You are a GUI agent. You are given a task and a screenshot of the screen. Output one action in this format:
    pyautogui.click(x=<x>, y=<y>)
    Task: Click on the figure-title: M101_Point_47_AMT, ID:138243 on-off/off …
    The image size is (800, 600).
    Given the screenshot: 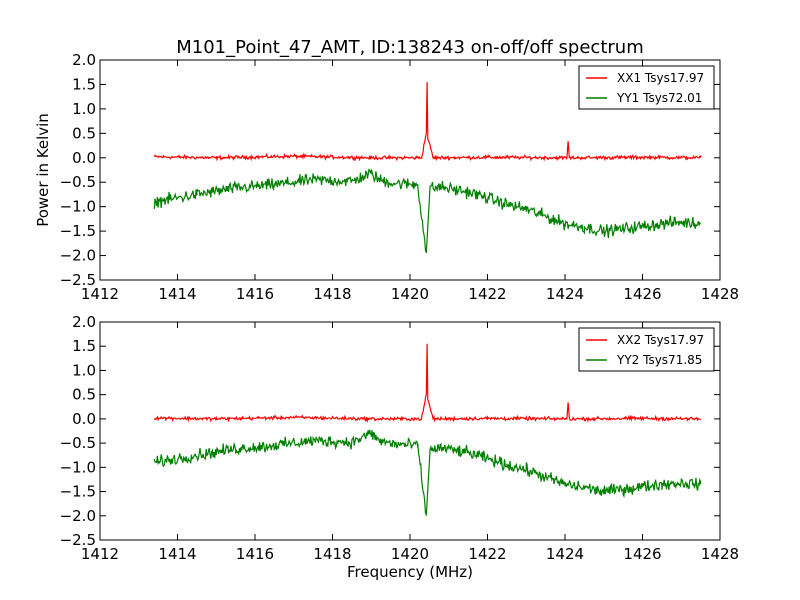 What is the action you would take?
    pyautogui.click(x=409, y=47)
    